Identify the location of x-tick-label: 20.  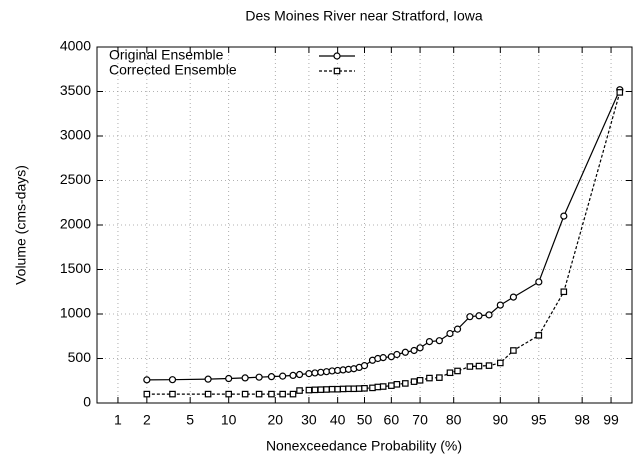
(276, 420).